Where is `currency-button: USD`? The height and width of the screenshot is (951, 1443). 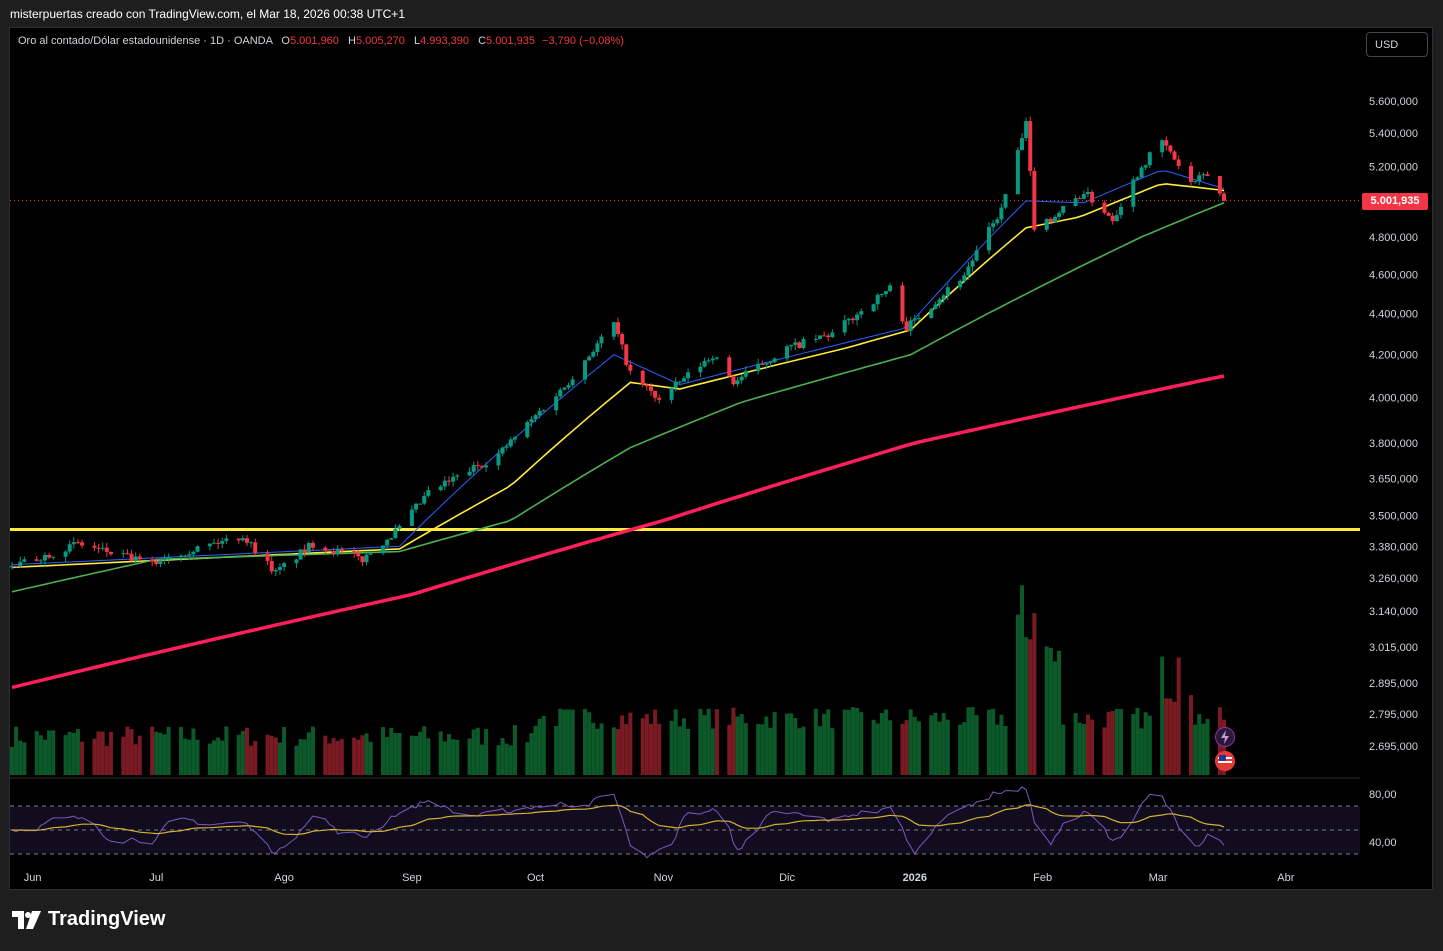 currency-button: USD is located at coordinates (1397, 44).